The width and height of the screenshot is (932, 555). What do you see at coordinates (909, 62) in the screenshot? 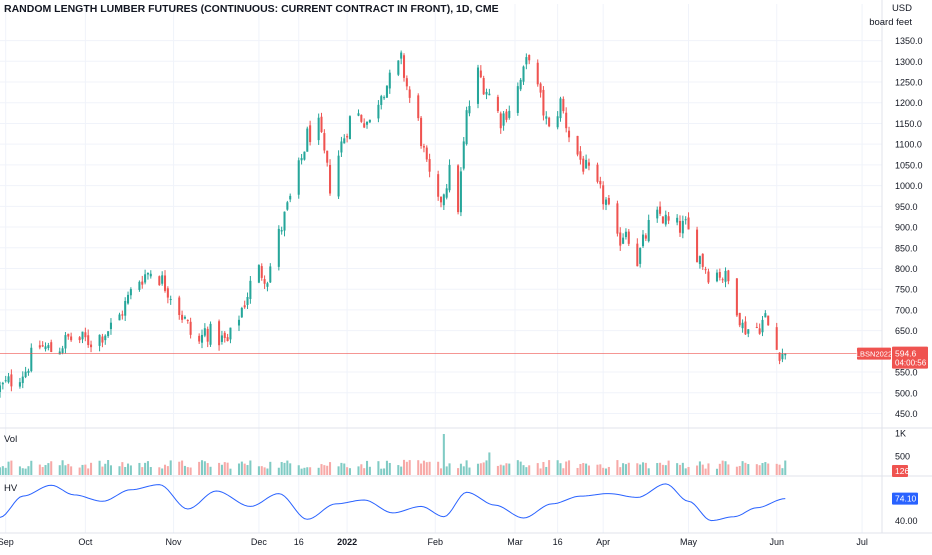
I see `price-tick-label: 1300.0` at bounding box center [909, 62].